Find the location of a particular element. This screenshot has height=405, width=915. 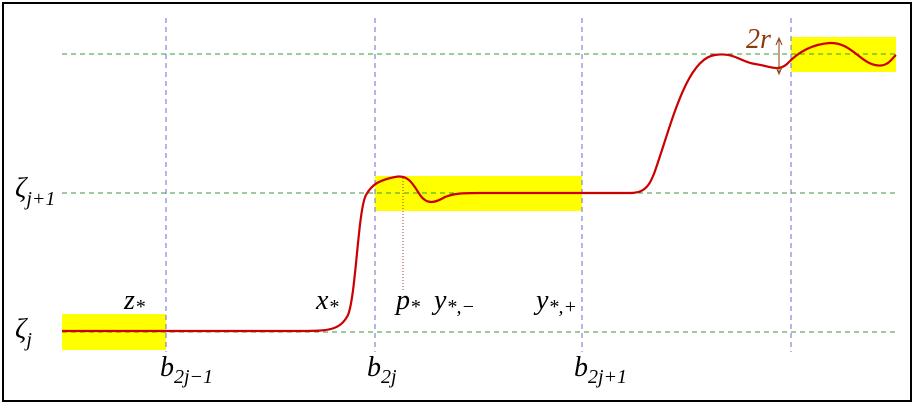

tube is located at coordinates (843, 54).